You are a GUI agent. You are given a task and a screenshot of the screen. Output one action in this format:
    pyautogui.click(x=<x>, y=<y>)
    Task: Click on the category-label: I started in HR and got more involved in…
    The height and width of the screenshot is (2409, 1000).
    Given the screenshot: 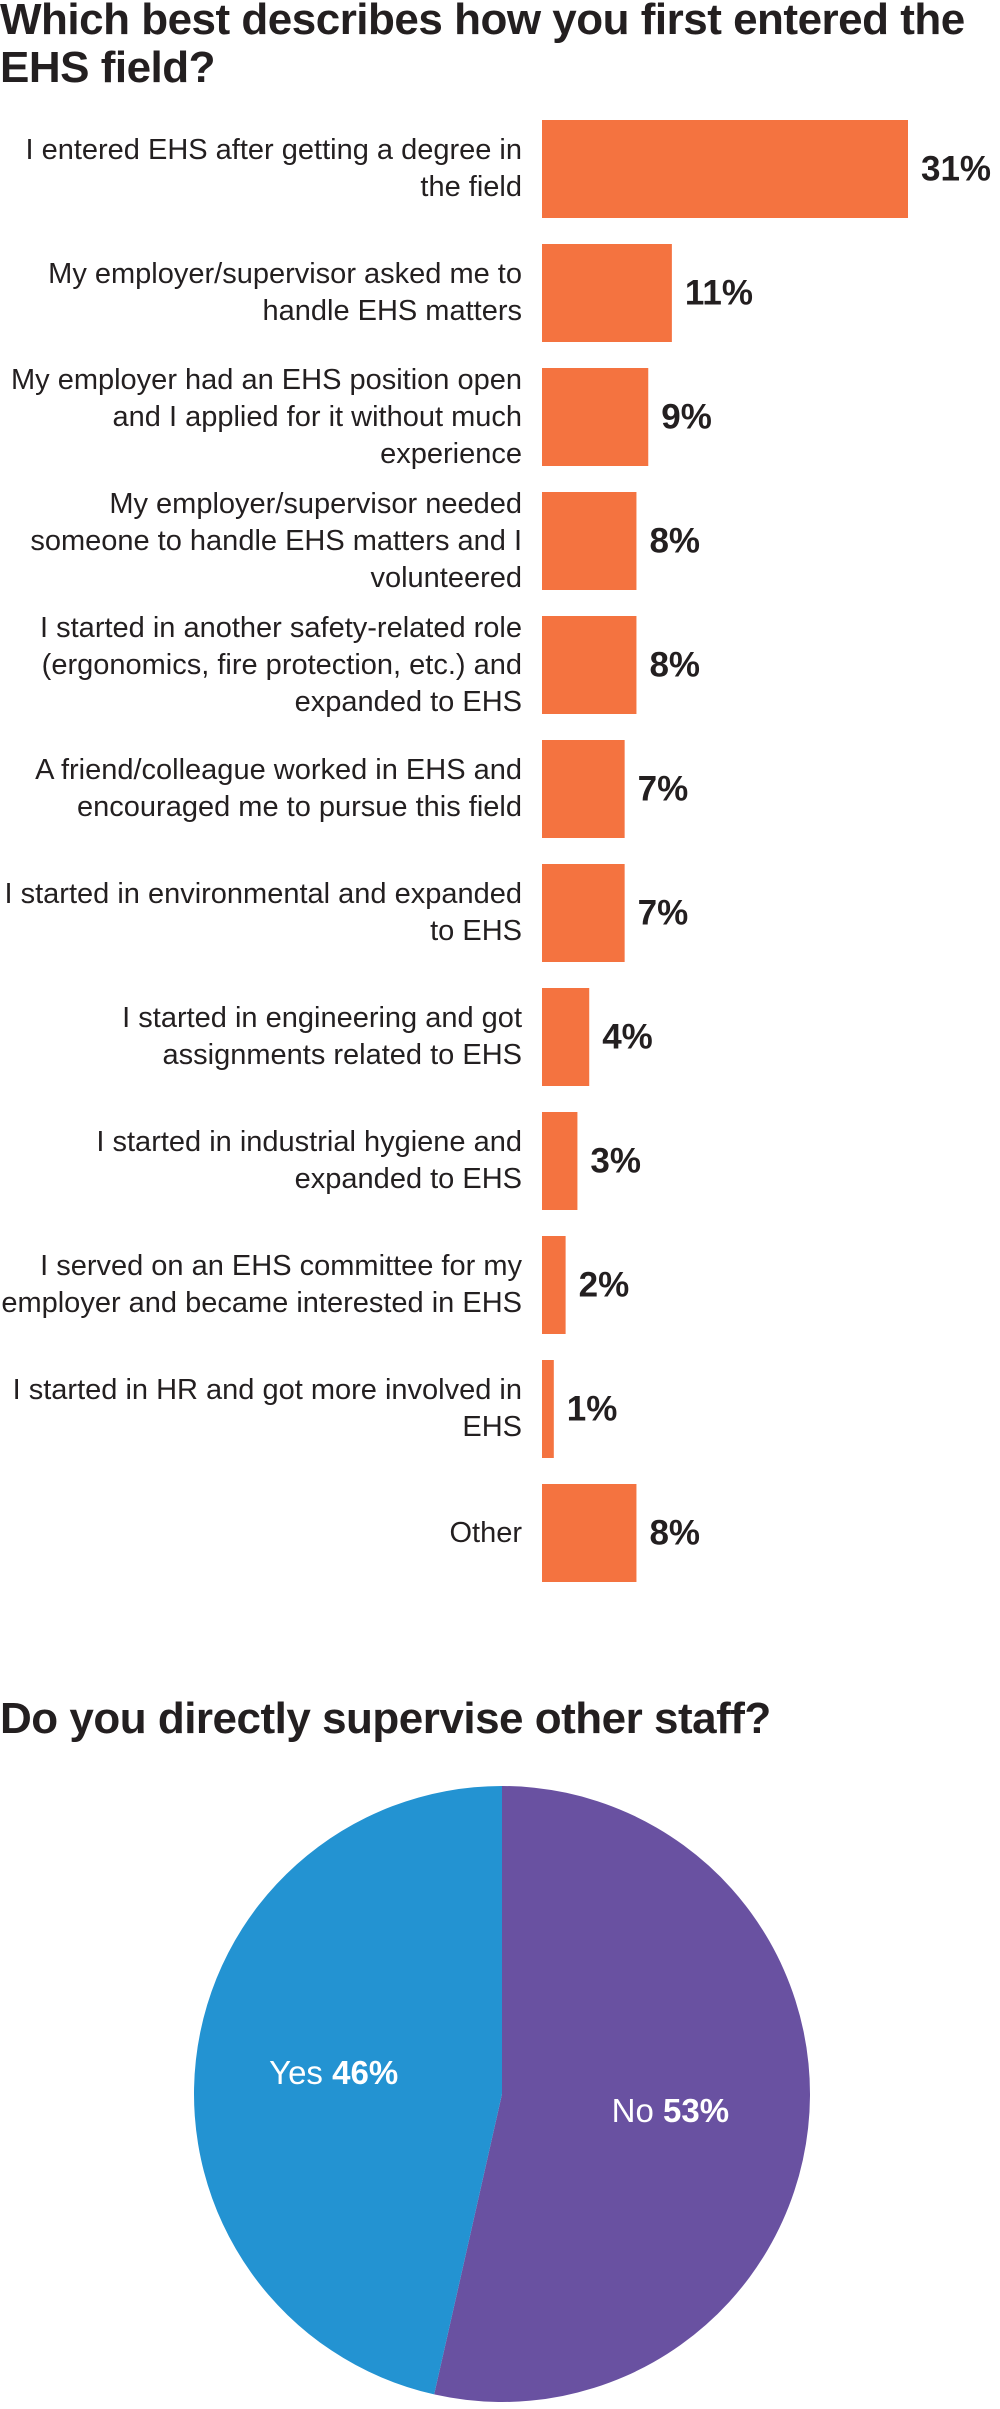 What is the action you would take?
    pyautogui.click(x=267, y=1408)
    